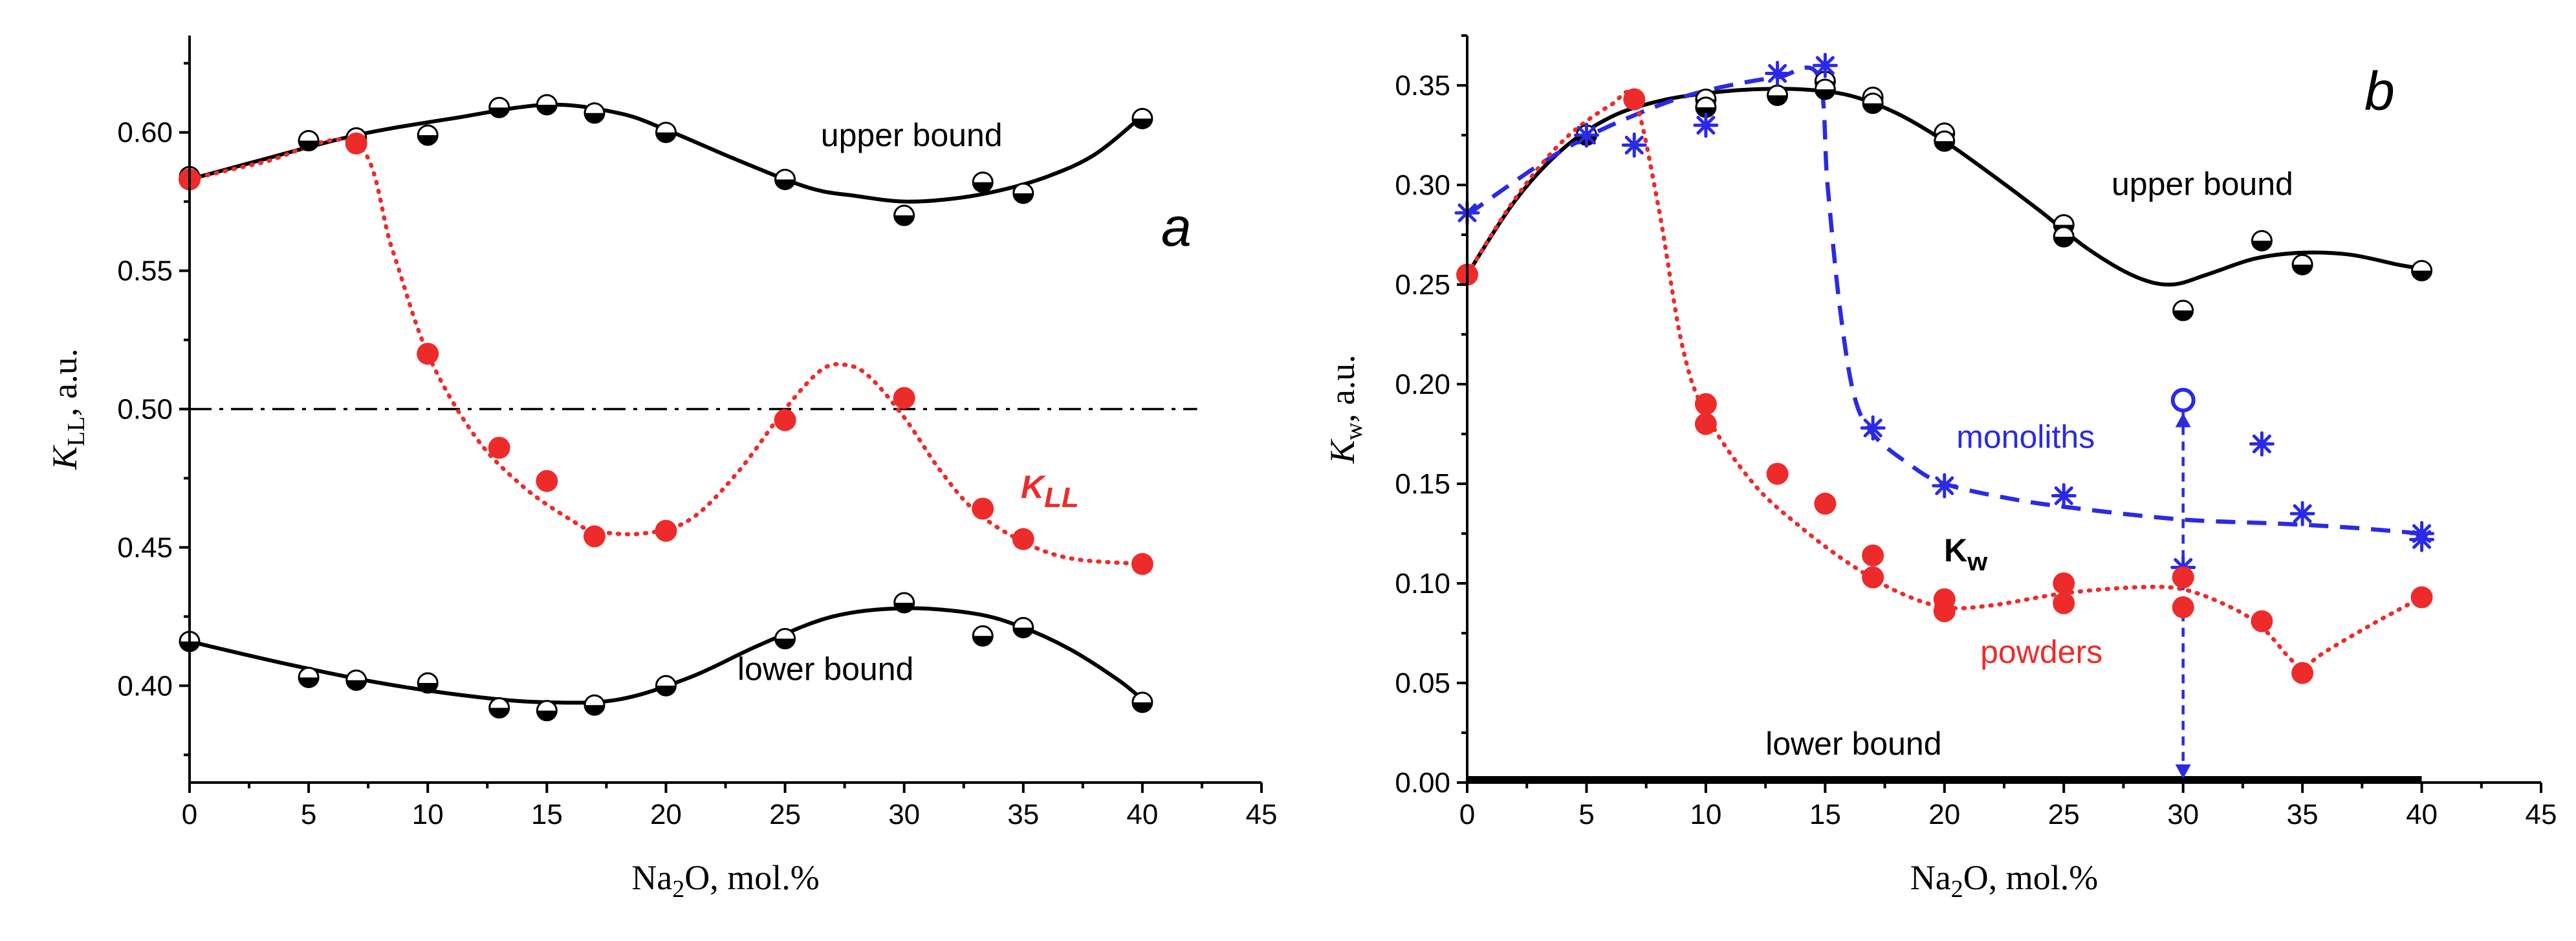 This screenshot has height=941, width=2576. What do you see at coordinates (1422, 783) in the screenshot?
I see `panel-b-ytick-label-0: 0.00` at bounding box center [1422, 783].